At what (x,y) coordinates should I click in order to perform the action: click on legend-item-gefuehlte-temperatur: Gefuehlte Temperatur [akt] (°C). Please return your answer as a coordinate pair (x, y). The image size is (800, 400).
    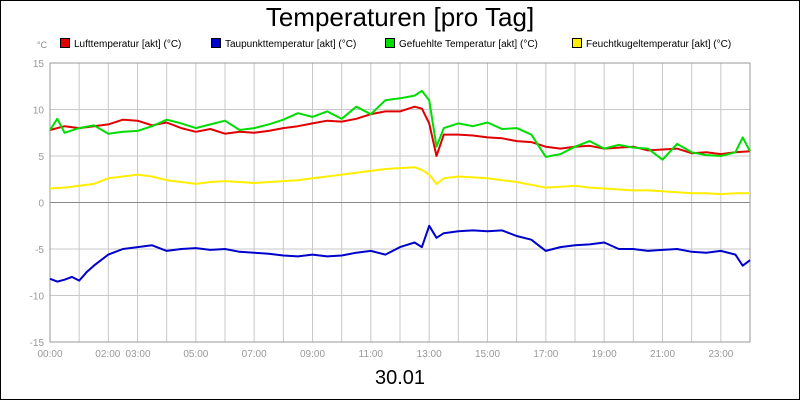
    Looking at the image, I should click on (461, 44).